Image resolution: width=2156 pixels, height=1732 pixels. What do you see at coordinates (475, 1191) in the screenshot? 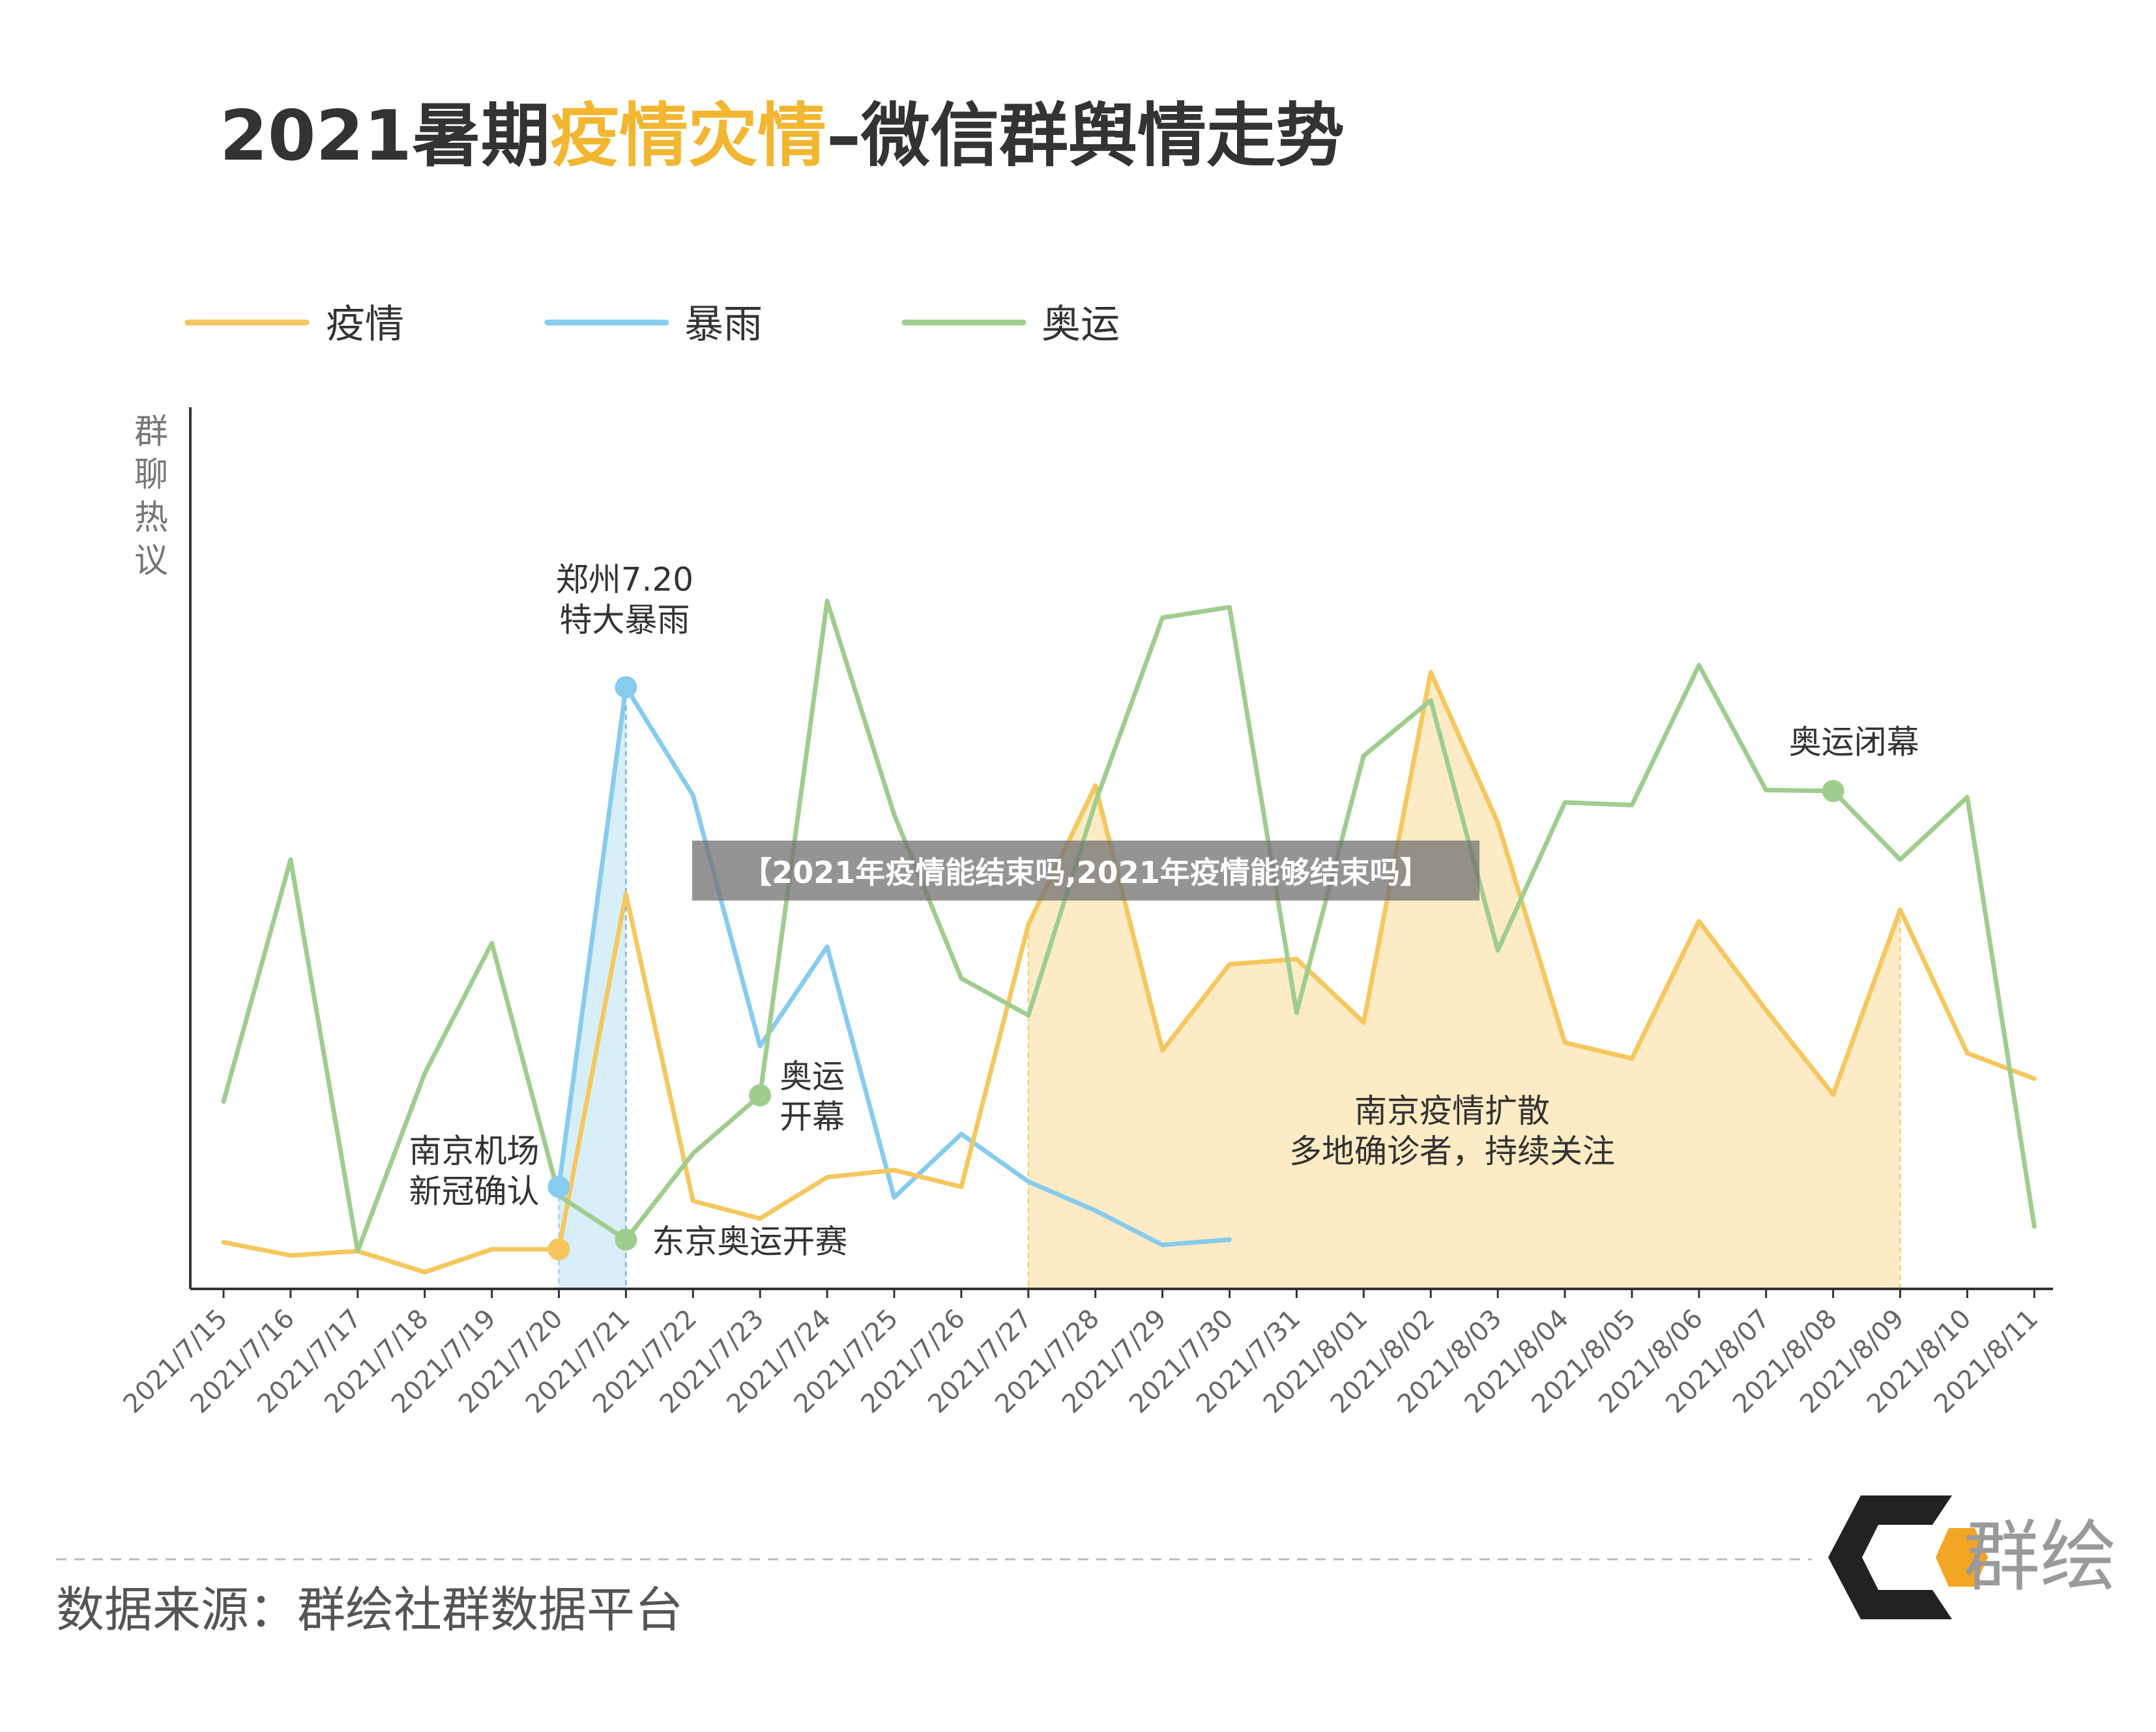
I see `annotation-text: 新冠确认` at bounding box center [475, 1191].